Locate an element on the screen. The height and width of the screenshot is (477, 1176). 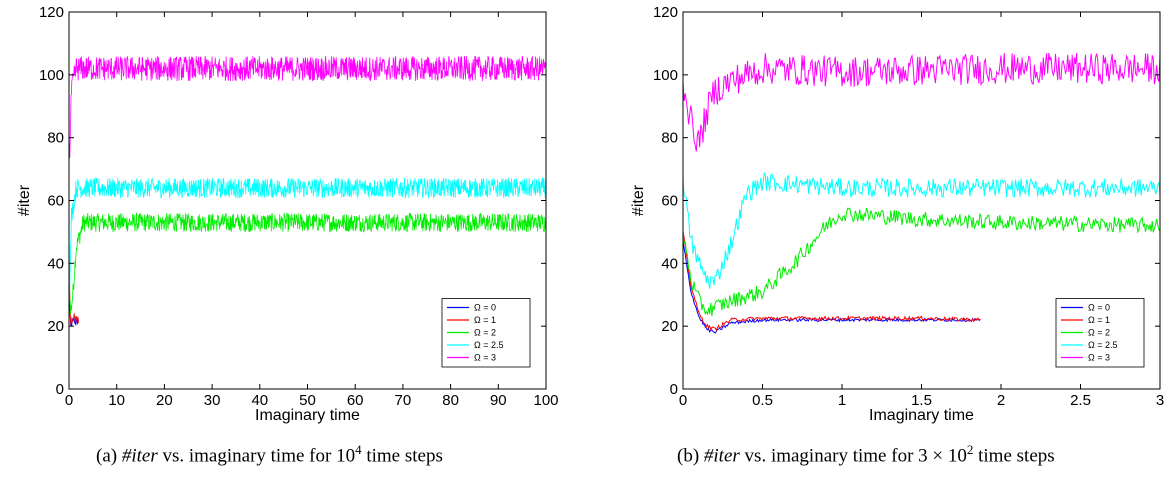
legend-entry-b-2: Ω = 2 is located at coordinates (1099, 333).